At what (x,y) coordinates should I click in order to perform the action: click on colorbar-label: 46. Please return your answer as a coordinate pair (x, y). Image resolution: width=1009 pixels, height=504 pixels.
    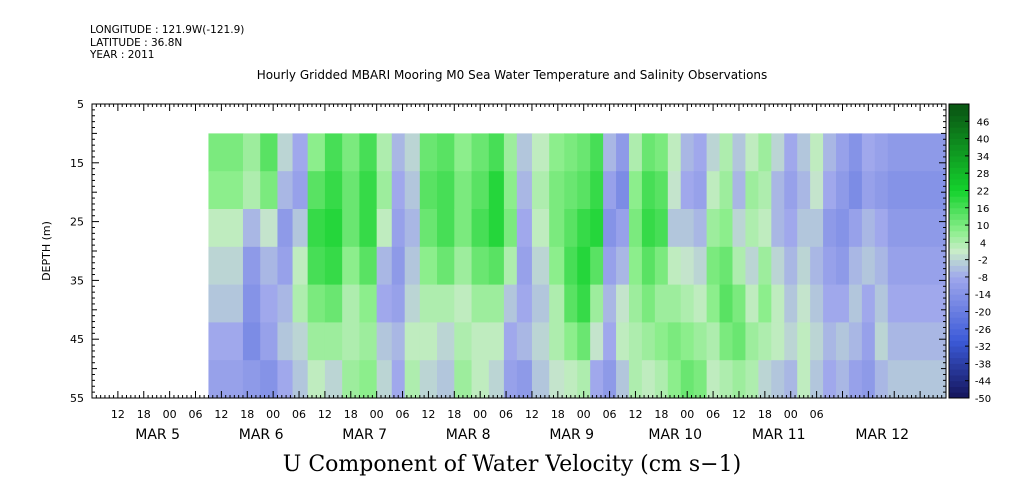
    Looking at the image, I should click on (983, 122).